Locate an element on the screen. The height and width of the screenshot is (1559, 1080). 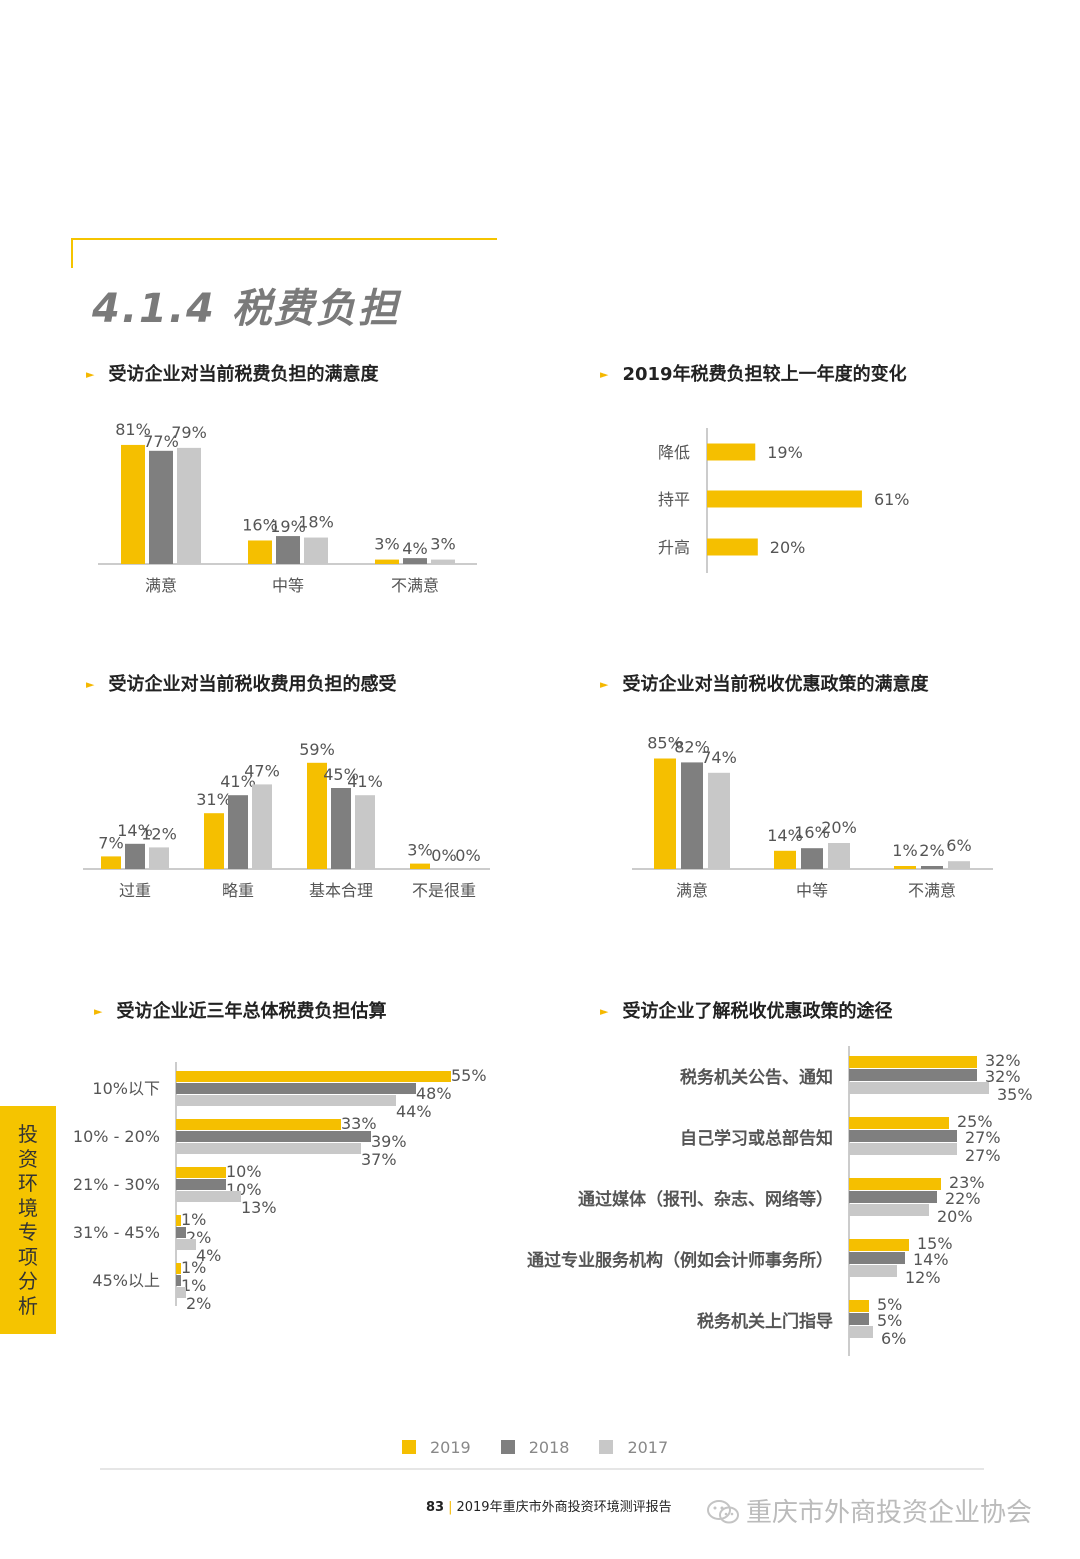
side-tab-char: 析 is located at coordinates (28, 1305).